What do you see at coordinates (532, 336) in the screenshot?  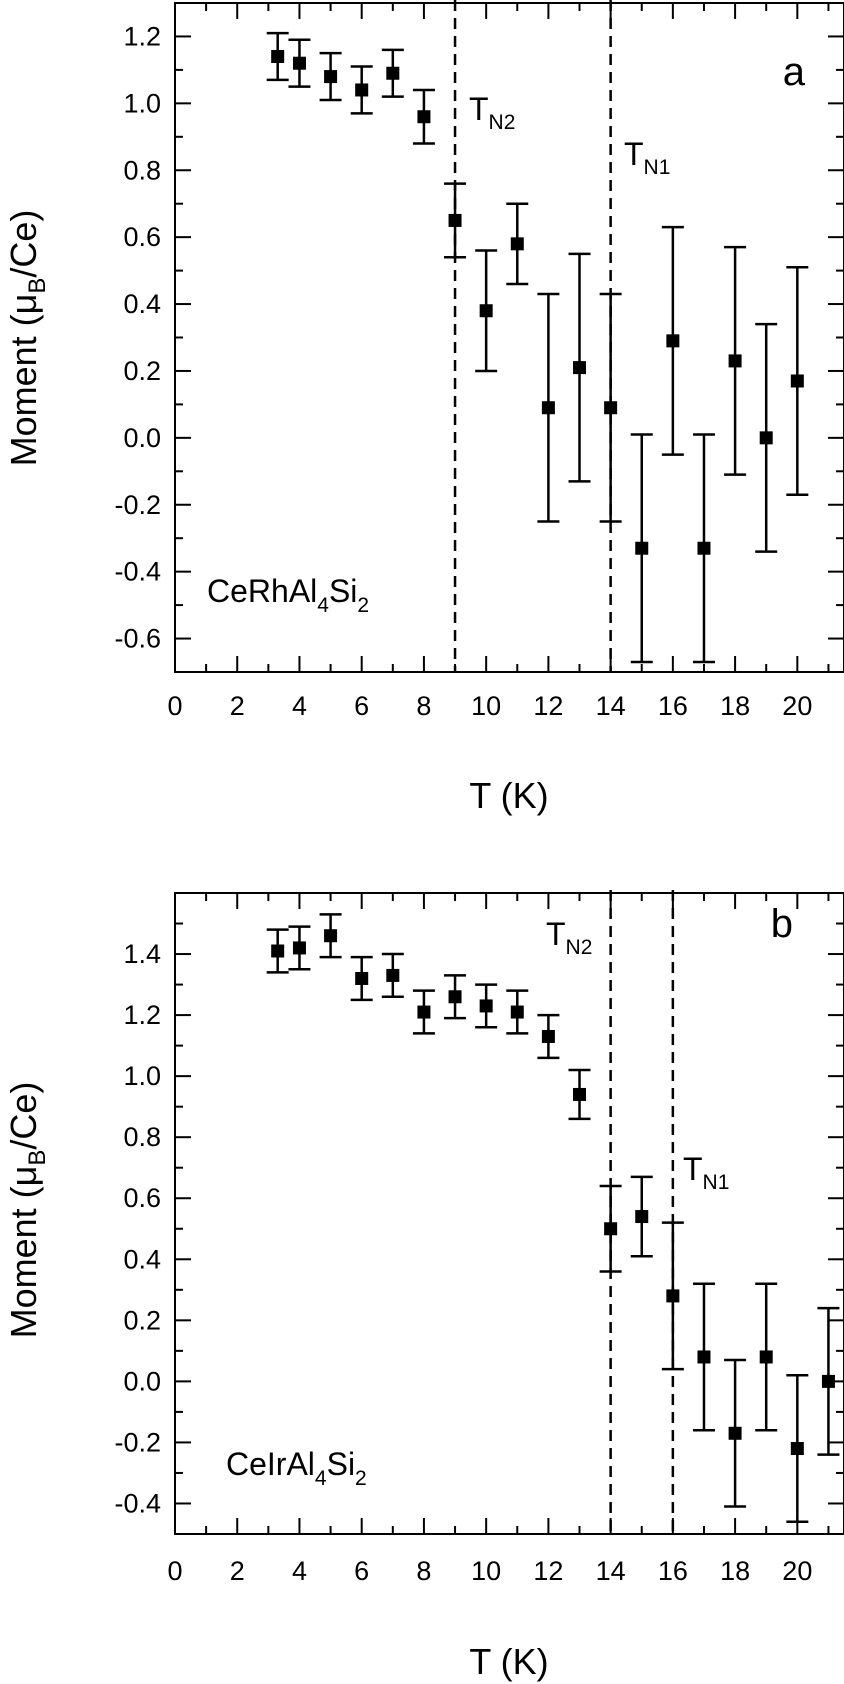 I see `transition-lines-a` at bounding box center [532, 336].